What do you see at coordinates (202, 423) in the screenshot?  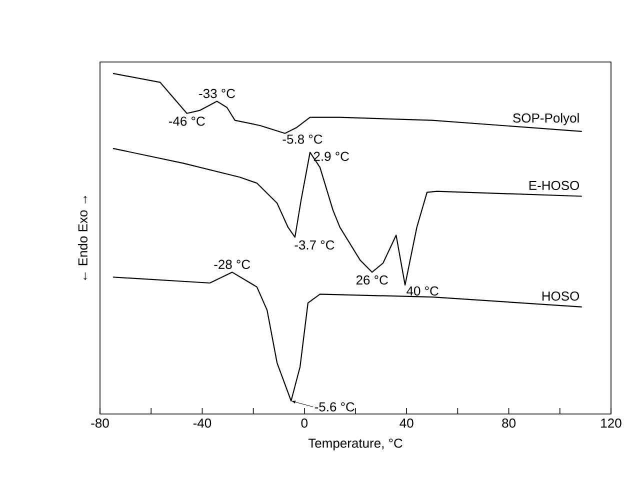 I see `x-tick-label: -40` at bounding box center [202, 423].